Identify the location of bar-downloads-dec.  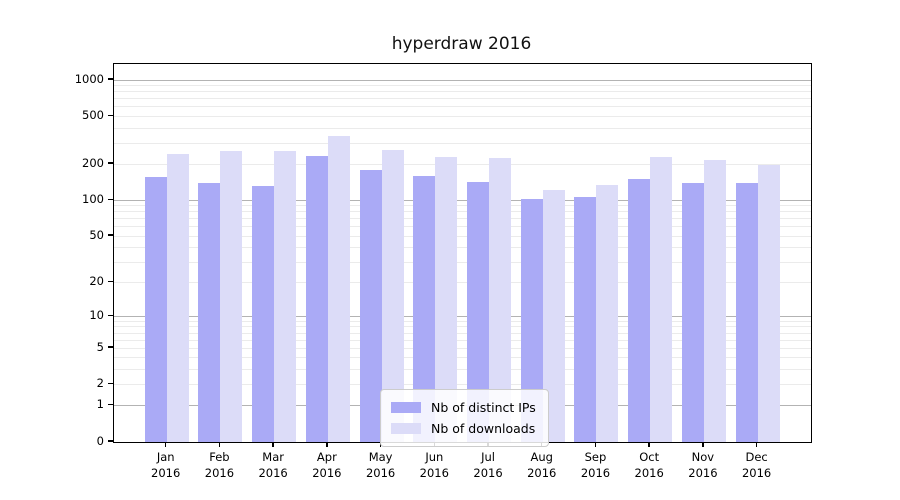
(768, 303).